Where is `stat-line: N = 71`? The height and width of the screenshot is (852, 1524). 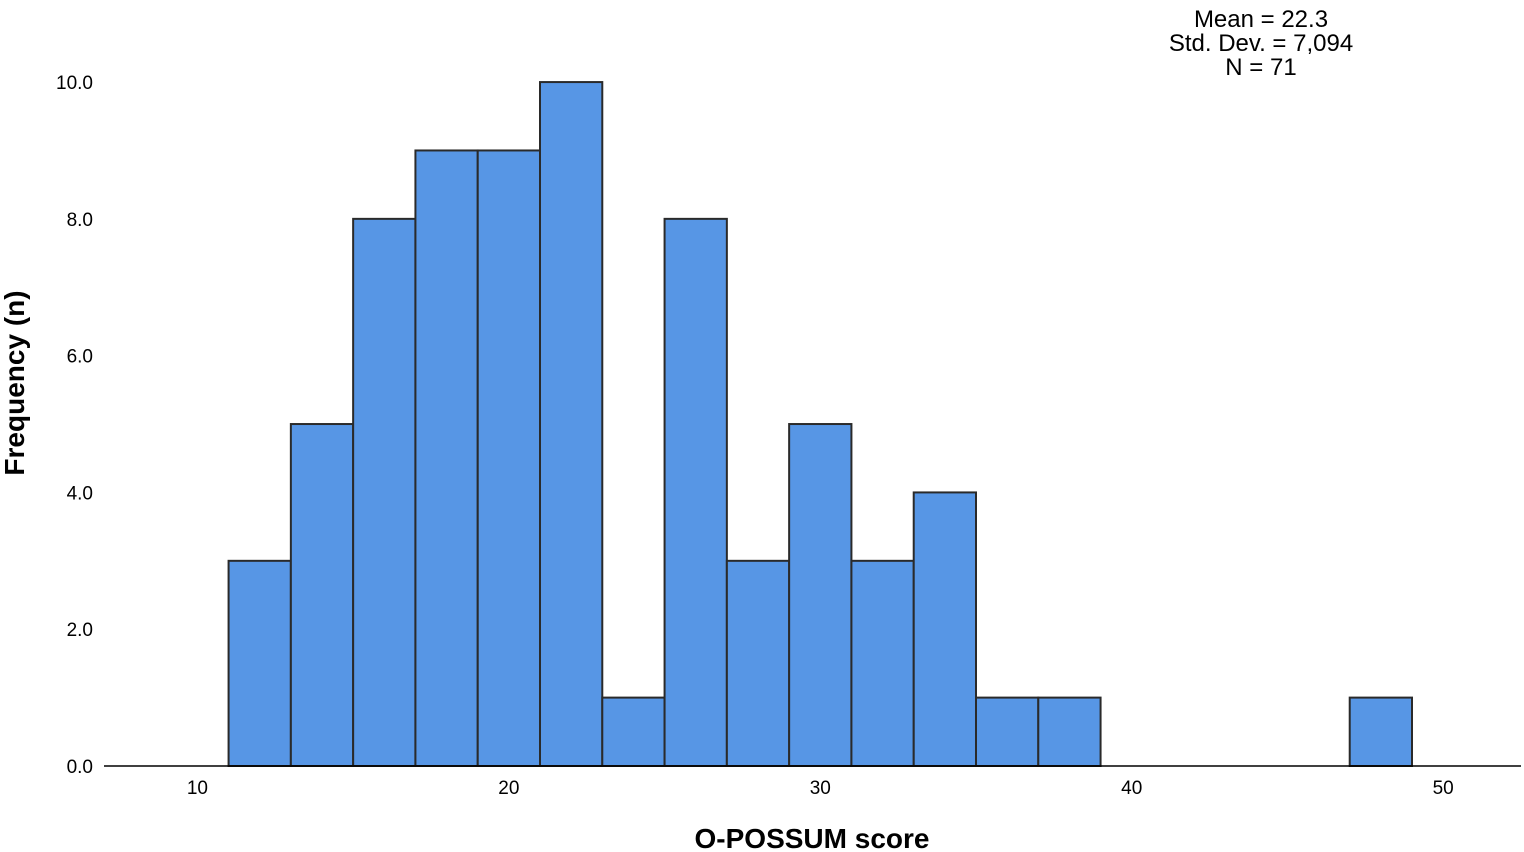
stat-line: N = 71 is located at coordinates (1260, 67).